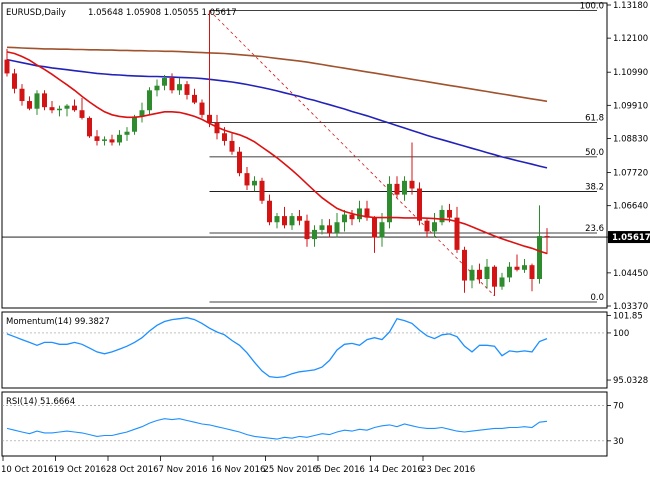 Image resolution: width=650 pixels, height=484 pixels. Describe the element at coordinates (162, 13) in the screenshot. I see `chart-ohlc: 1.05648 1.05908 1.05055 1.05617` at that location.